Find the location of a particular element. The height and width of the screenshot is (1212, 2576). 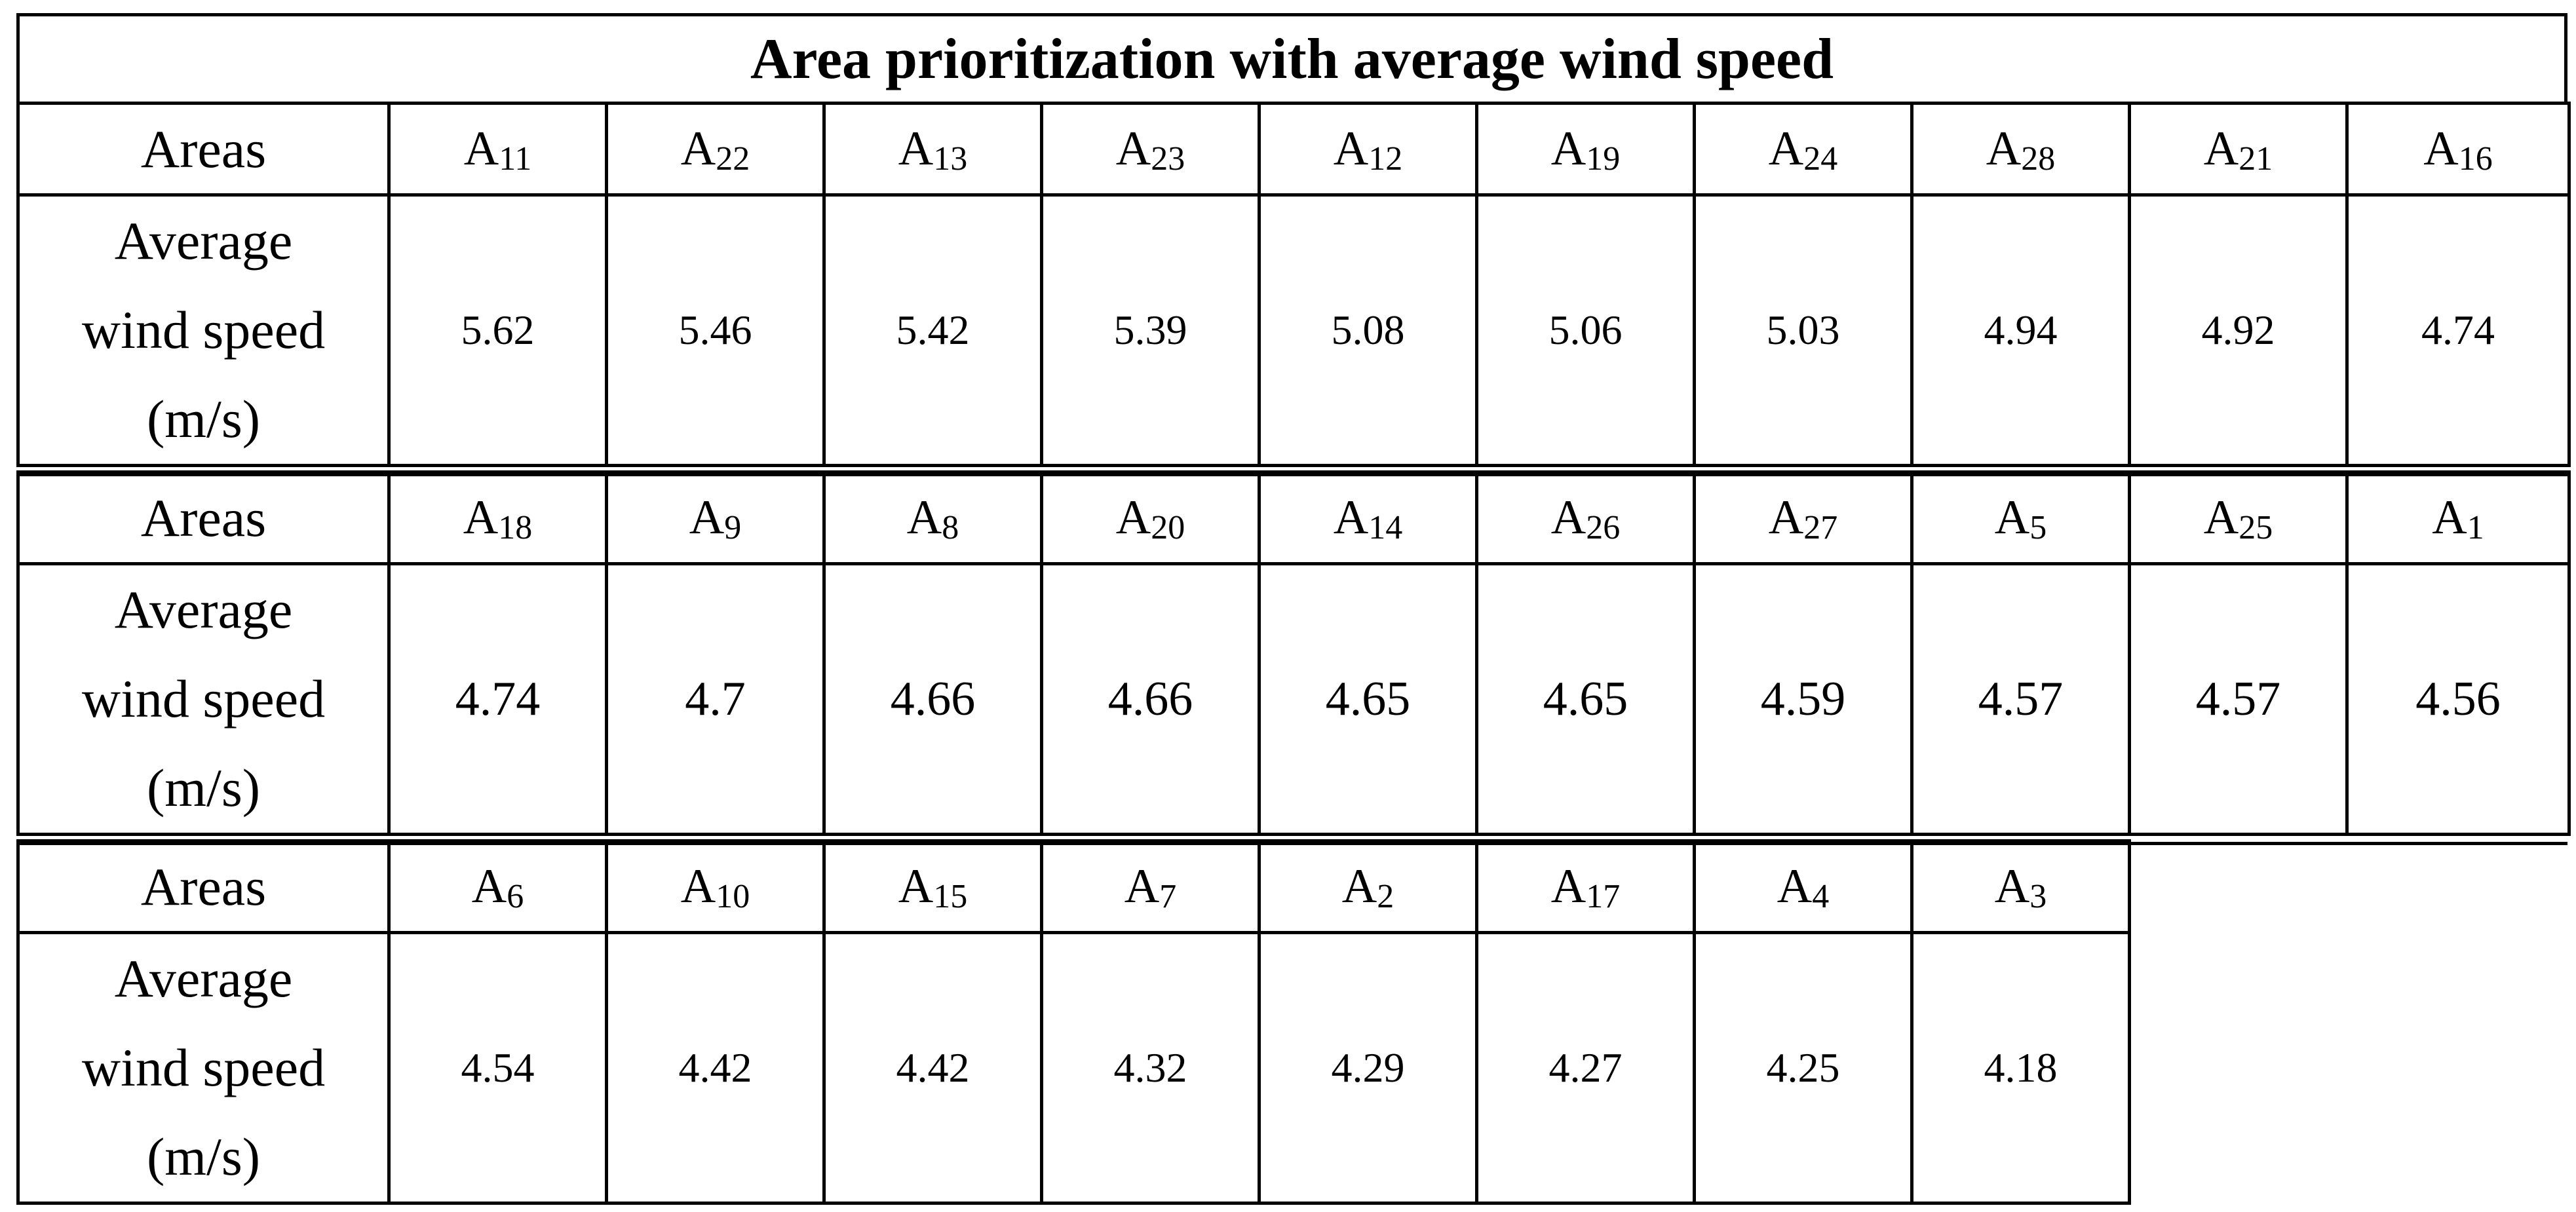

wind-speed-value: 4.27 is located at coordinates (1585, 1068).